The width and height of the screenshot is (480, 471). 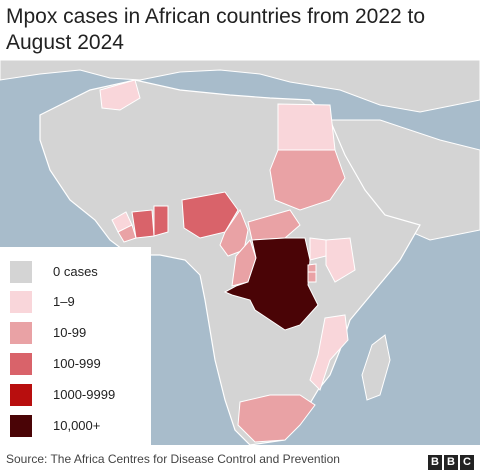 I want to click on region-burundi, so click(x=312, y=277).